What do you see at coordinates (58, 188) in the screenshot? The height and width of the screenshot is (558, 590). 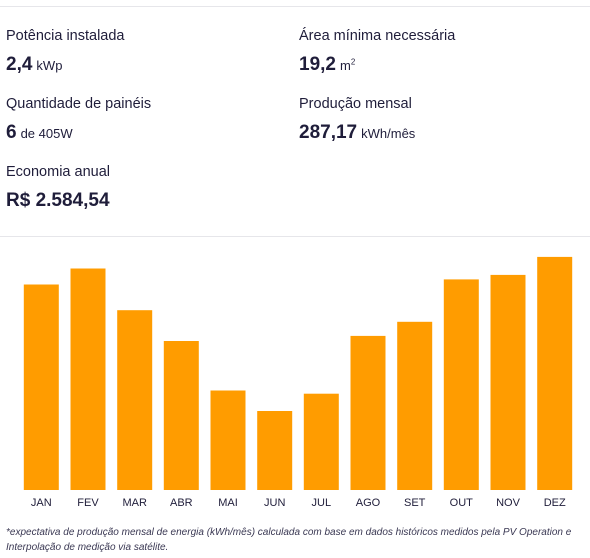 I see `stat-economia: Economia anual R$ 2.584,54` at bounding box center [58, 188].